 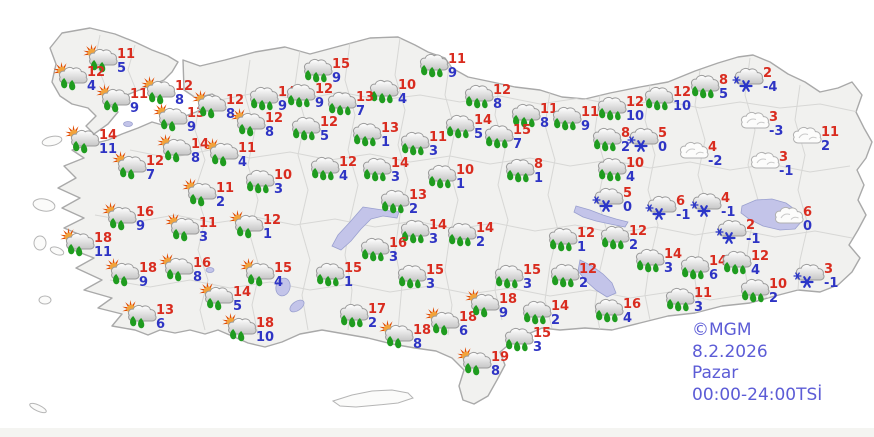 What do you see at coordinates (611, 140) in the screenshot?
I see `weather-station: 82` at bounding box center [611, 140].